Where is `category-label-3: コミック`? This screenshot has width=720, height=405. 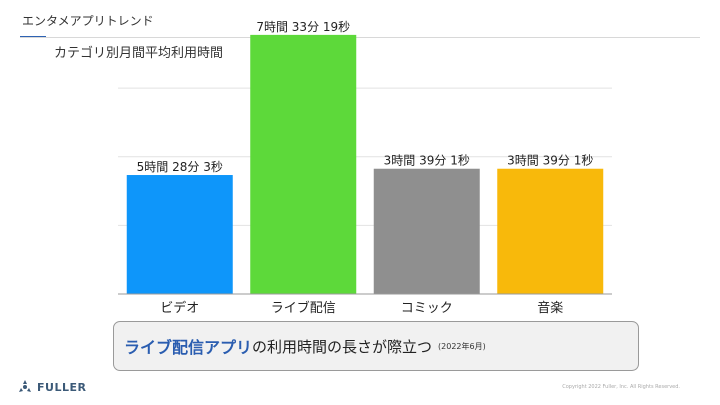
category-label-3: コミック is located at coordinates (427, 308).